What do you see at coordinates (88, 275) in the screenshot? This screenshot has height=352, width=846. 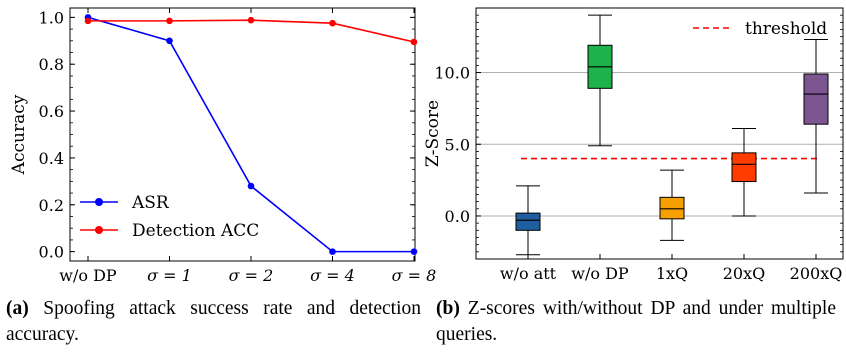 I see `x-tick-label-a-0: w/o DP` at bounding box center [88, 275].